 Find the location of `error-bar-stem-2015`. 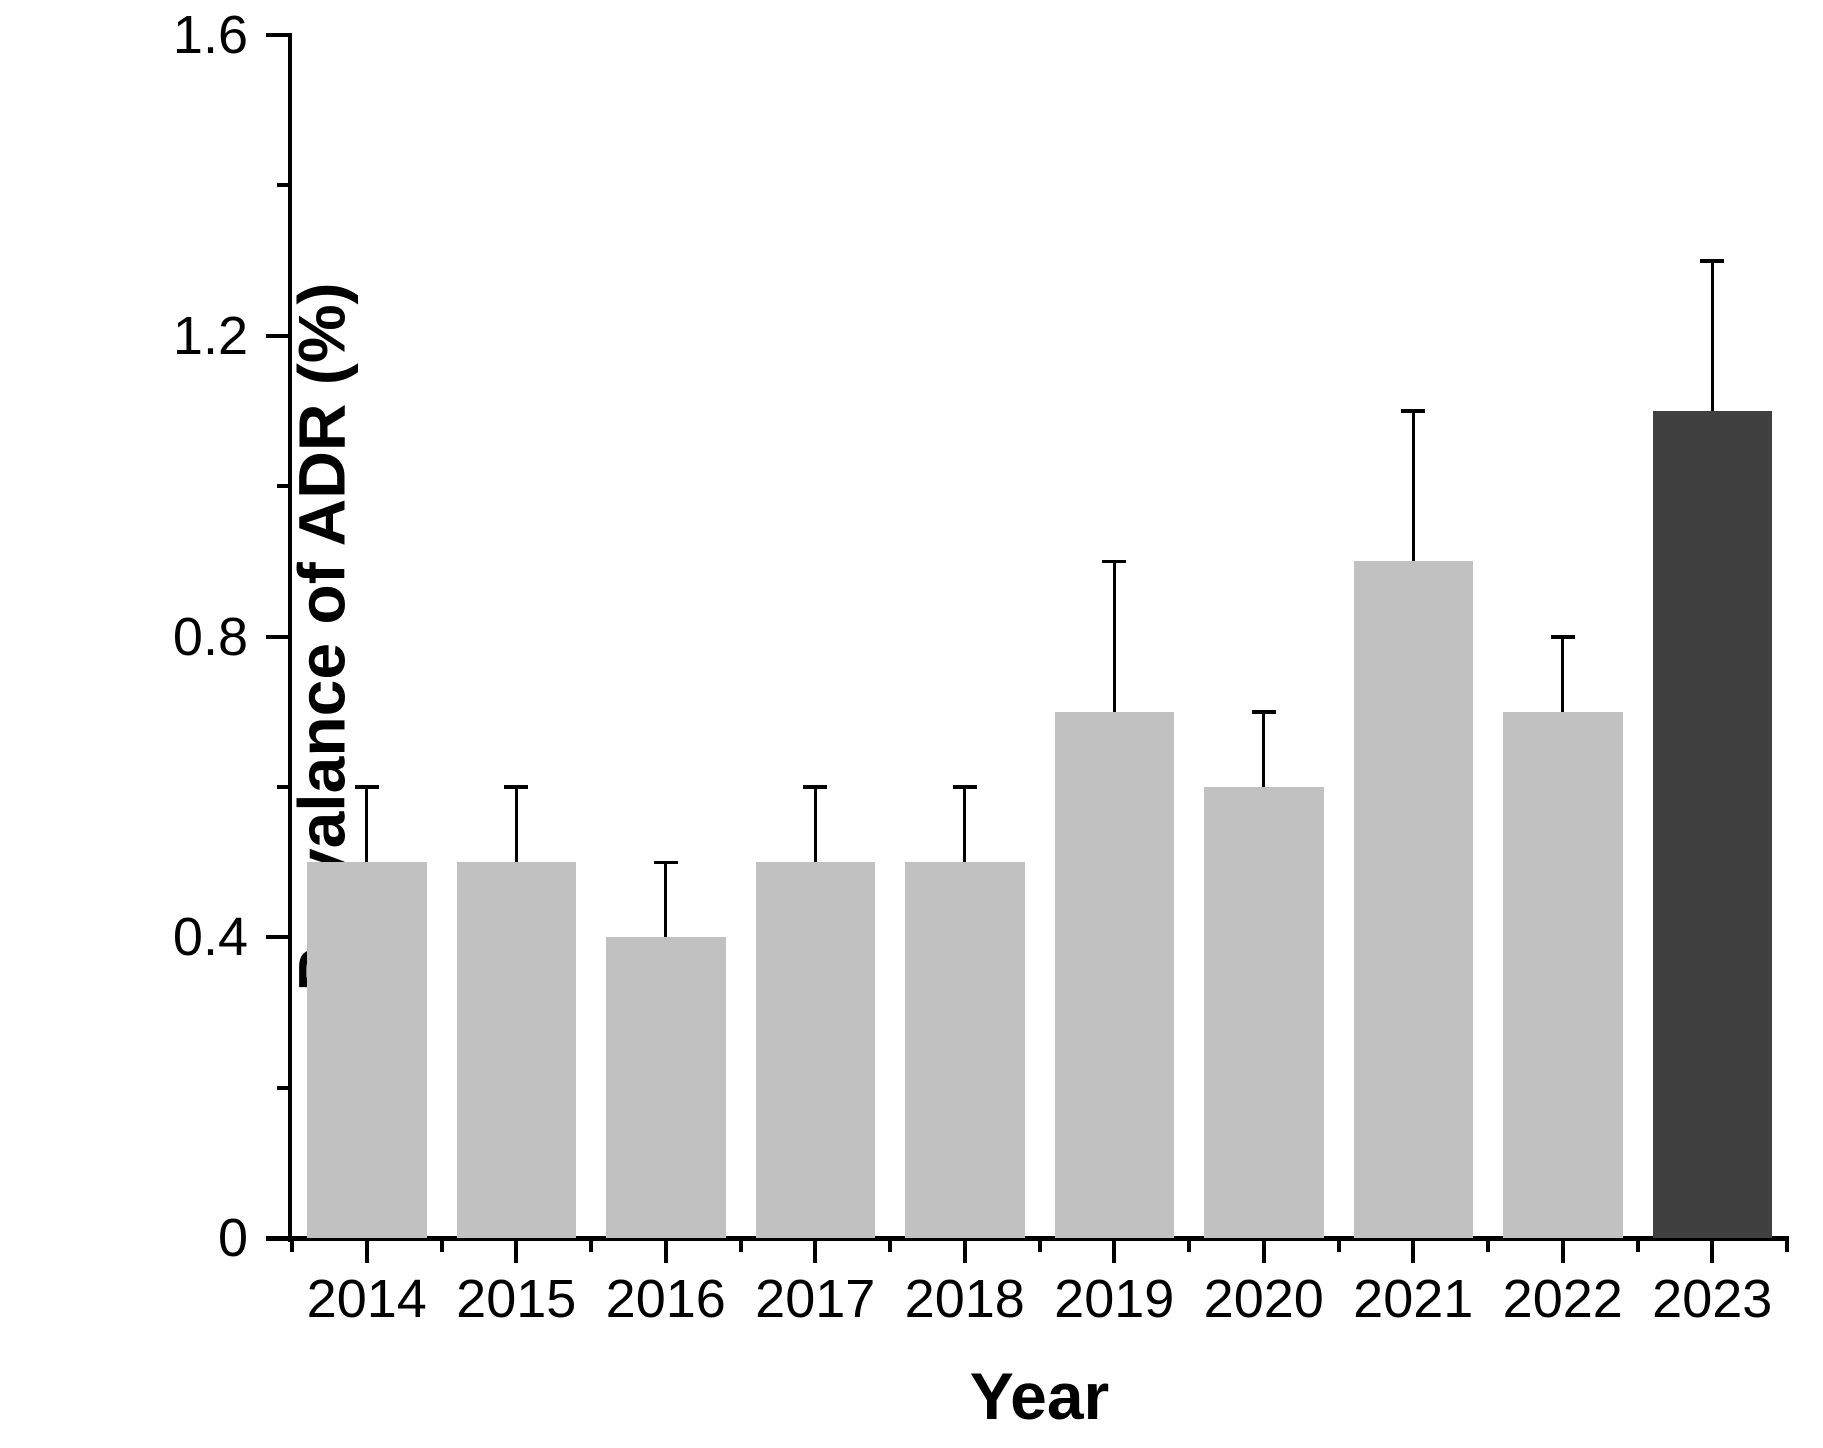

error-bar-stem-2015 is located at coordinates (516, 824).